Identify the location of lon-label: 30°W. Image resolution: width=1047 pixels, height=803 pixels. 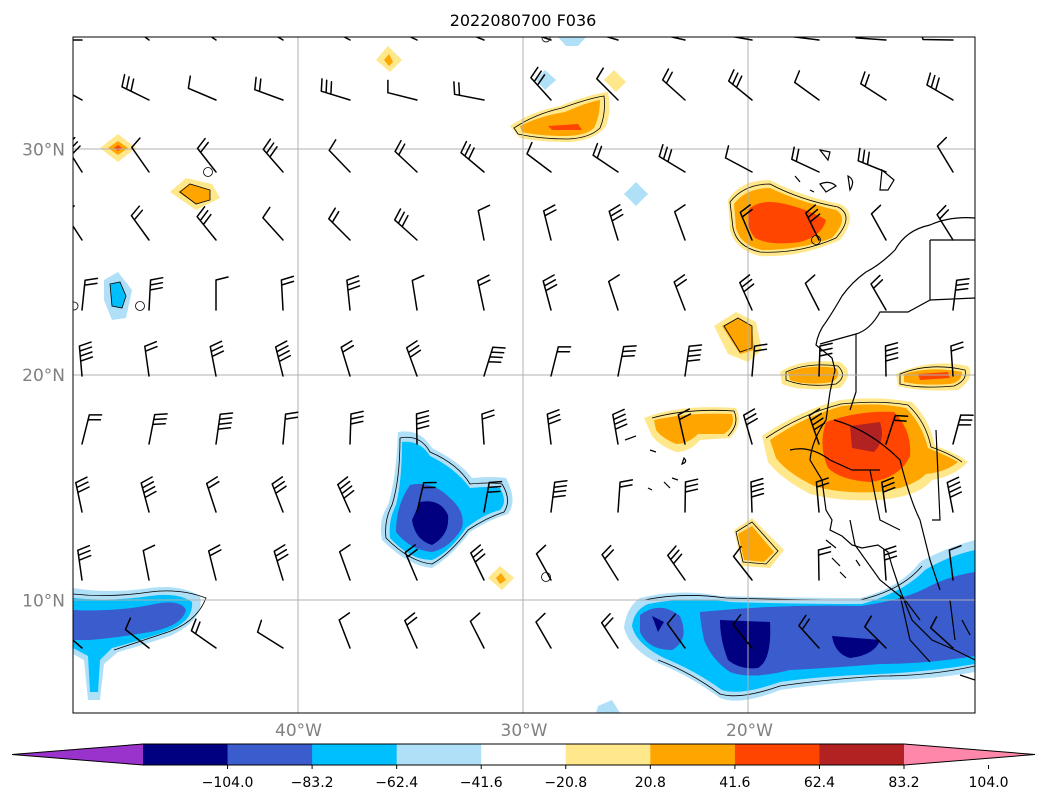
(524, 731).